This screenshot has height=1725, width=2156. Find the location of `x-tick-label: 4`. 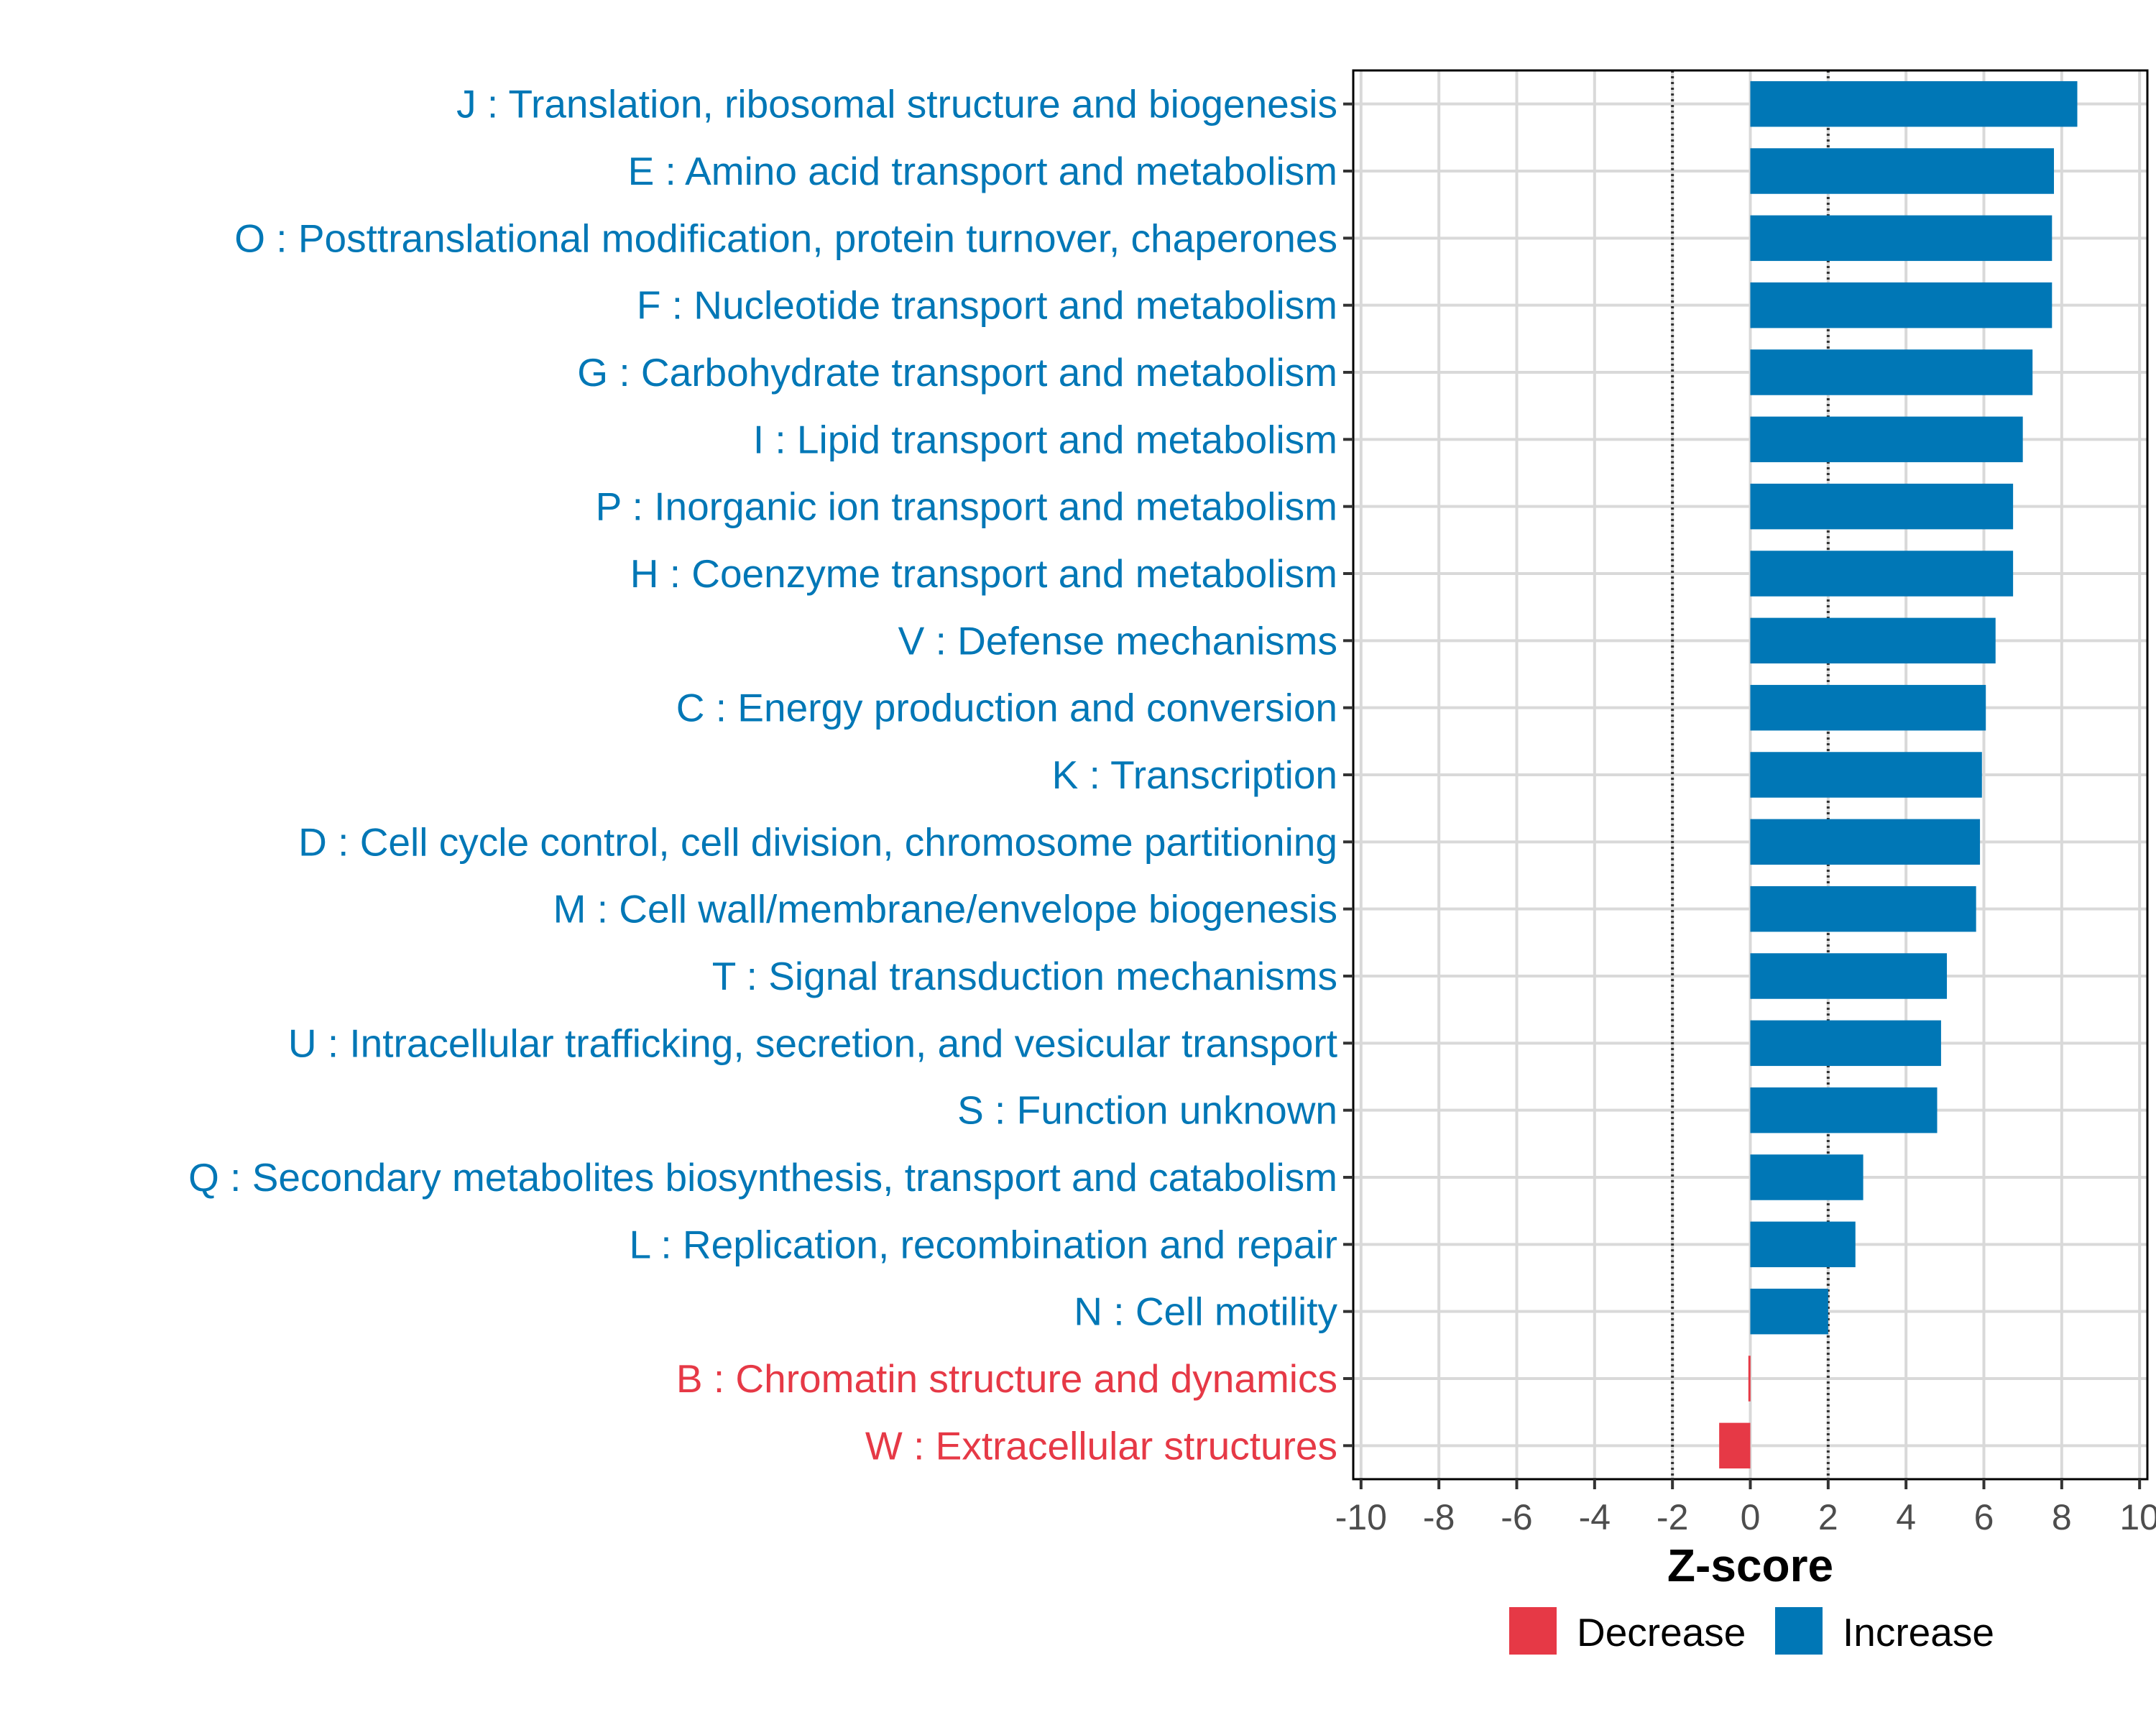

x-tick-label: 4 is located at coordinates (1906, 1517).